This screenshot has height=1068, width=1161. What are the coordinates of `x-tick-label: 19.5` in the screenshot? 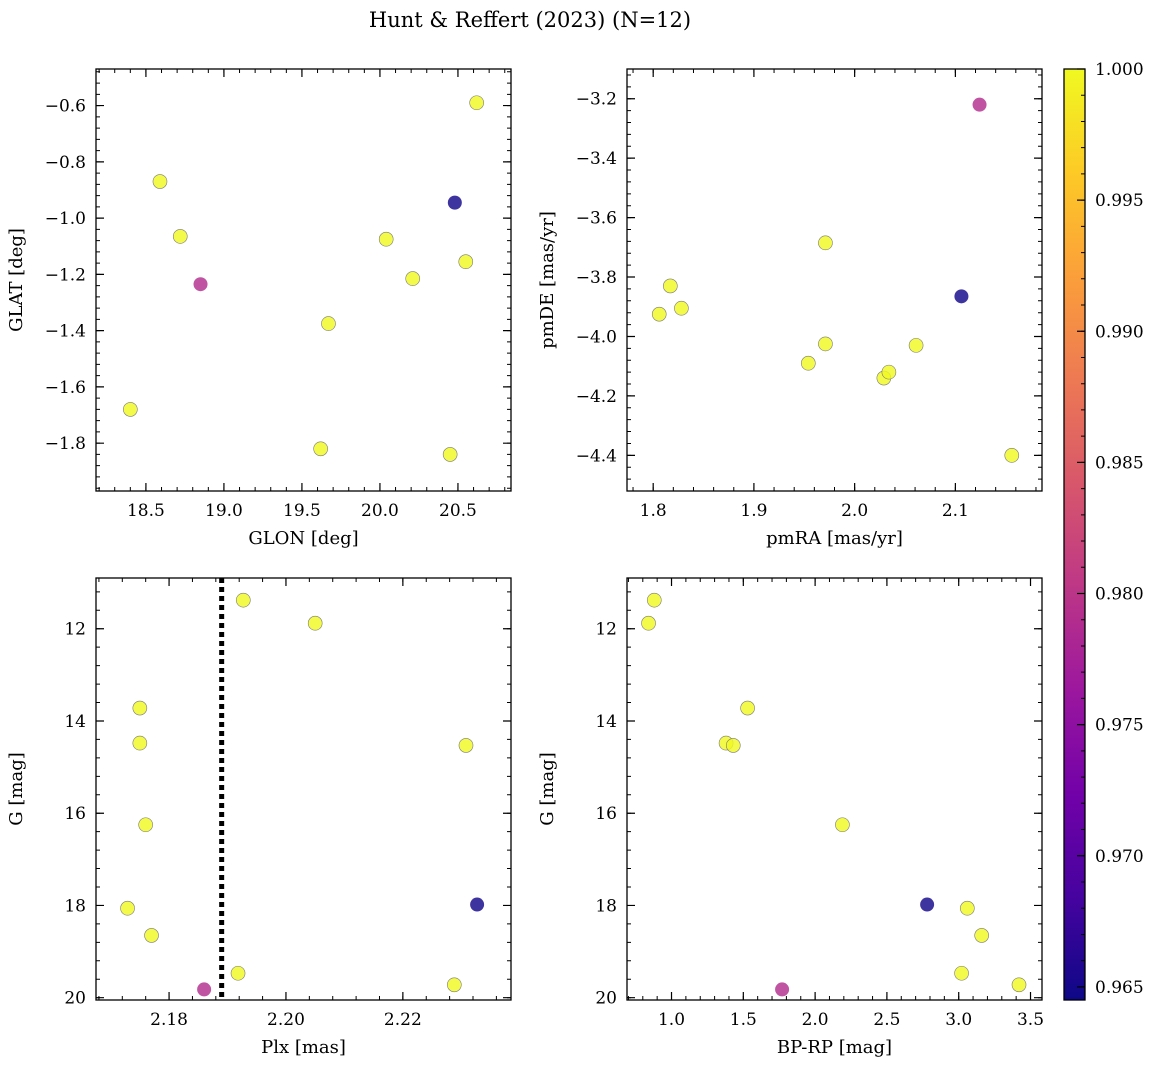 It's located at (302, 511).